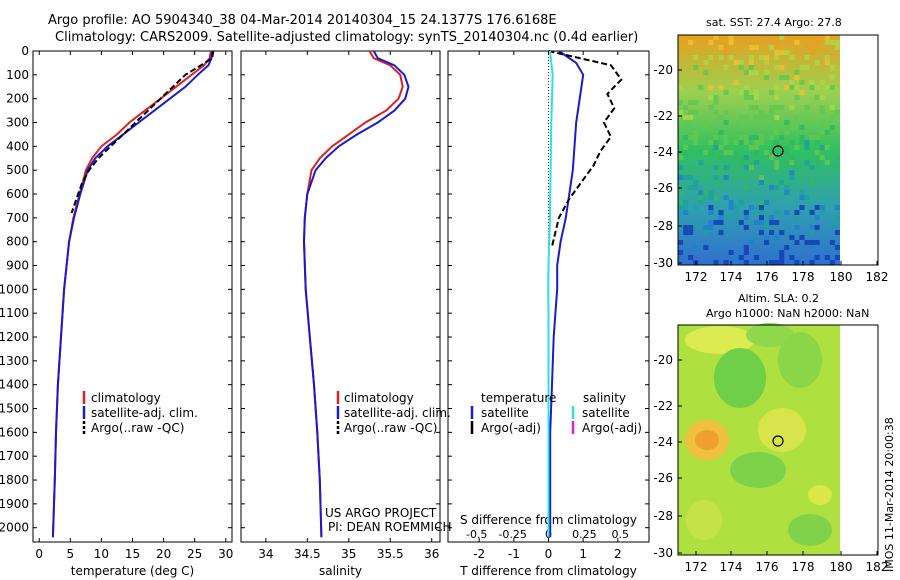 This screenshot has width=900, height=580. Describe the element at coordinates (17, 75) in the screenshot. I see `y-tick-label: 100` at that location.